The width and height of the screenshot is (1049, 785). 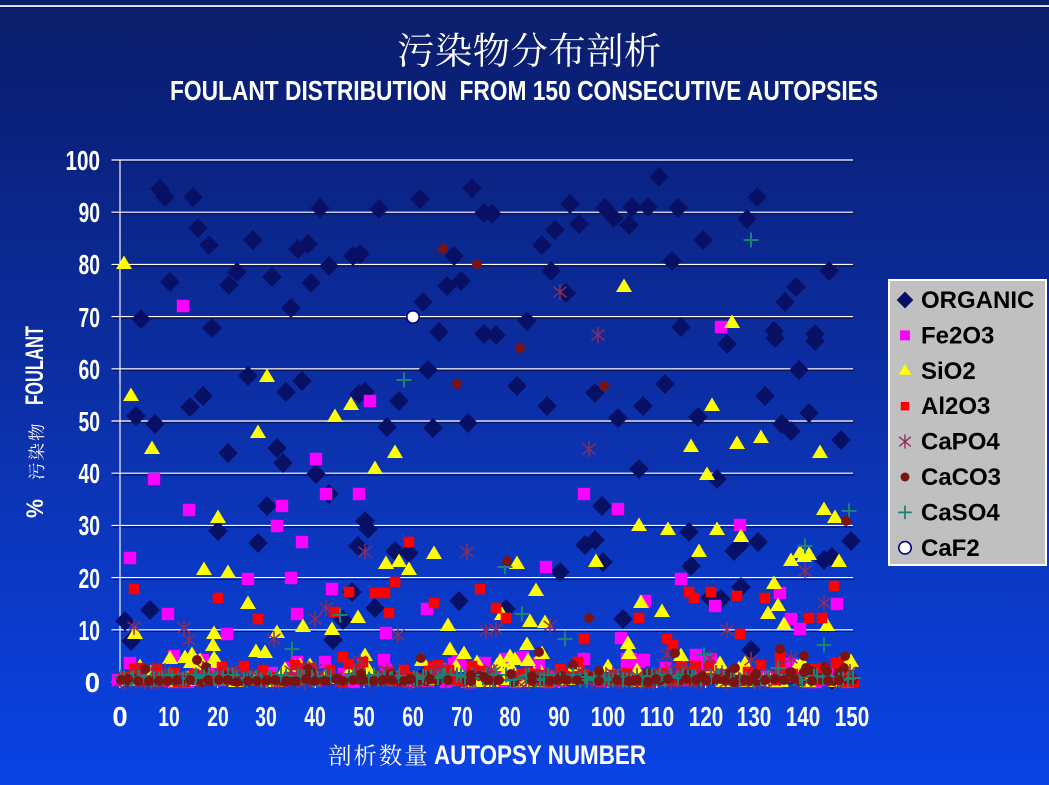 What do you see at coordinates (960, 512) in the screenshot?
I see `svg-text: CaSO4` at bounding box center [960, 512].